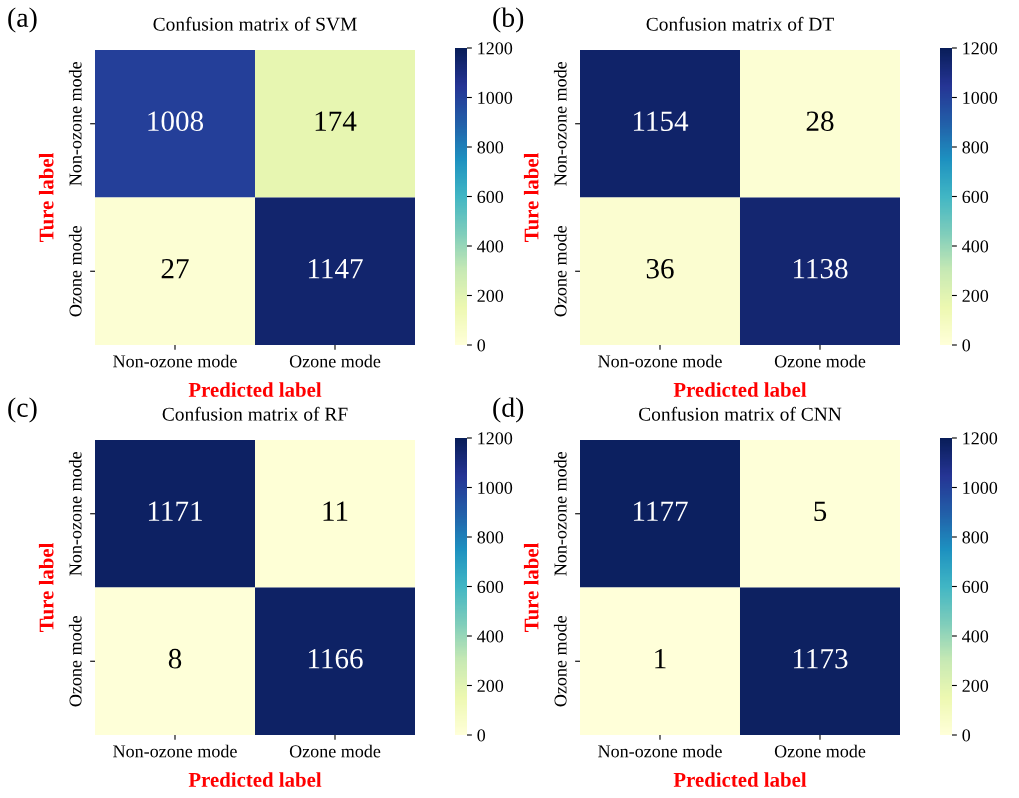 This screenshot has height=798, width=1019. Describe the element at coordinates (175, 511) in the screenshot. I see `data-label: 1171` at that location.